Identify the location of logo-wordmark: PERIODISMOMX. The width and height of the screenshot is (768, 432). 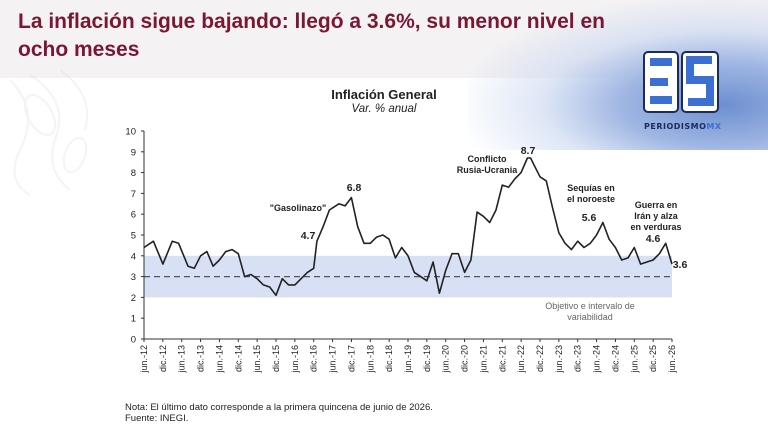
(683, 126).